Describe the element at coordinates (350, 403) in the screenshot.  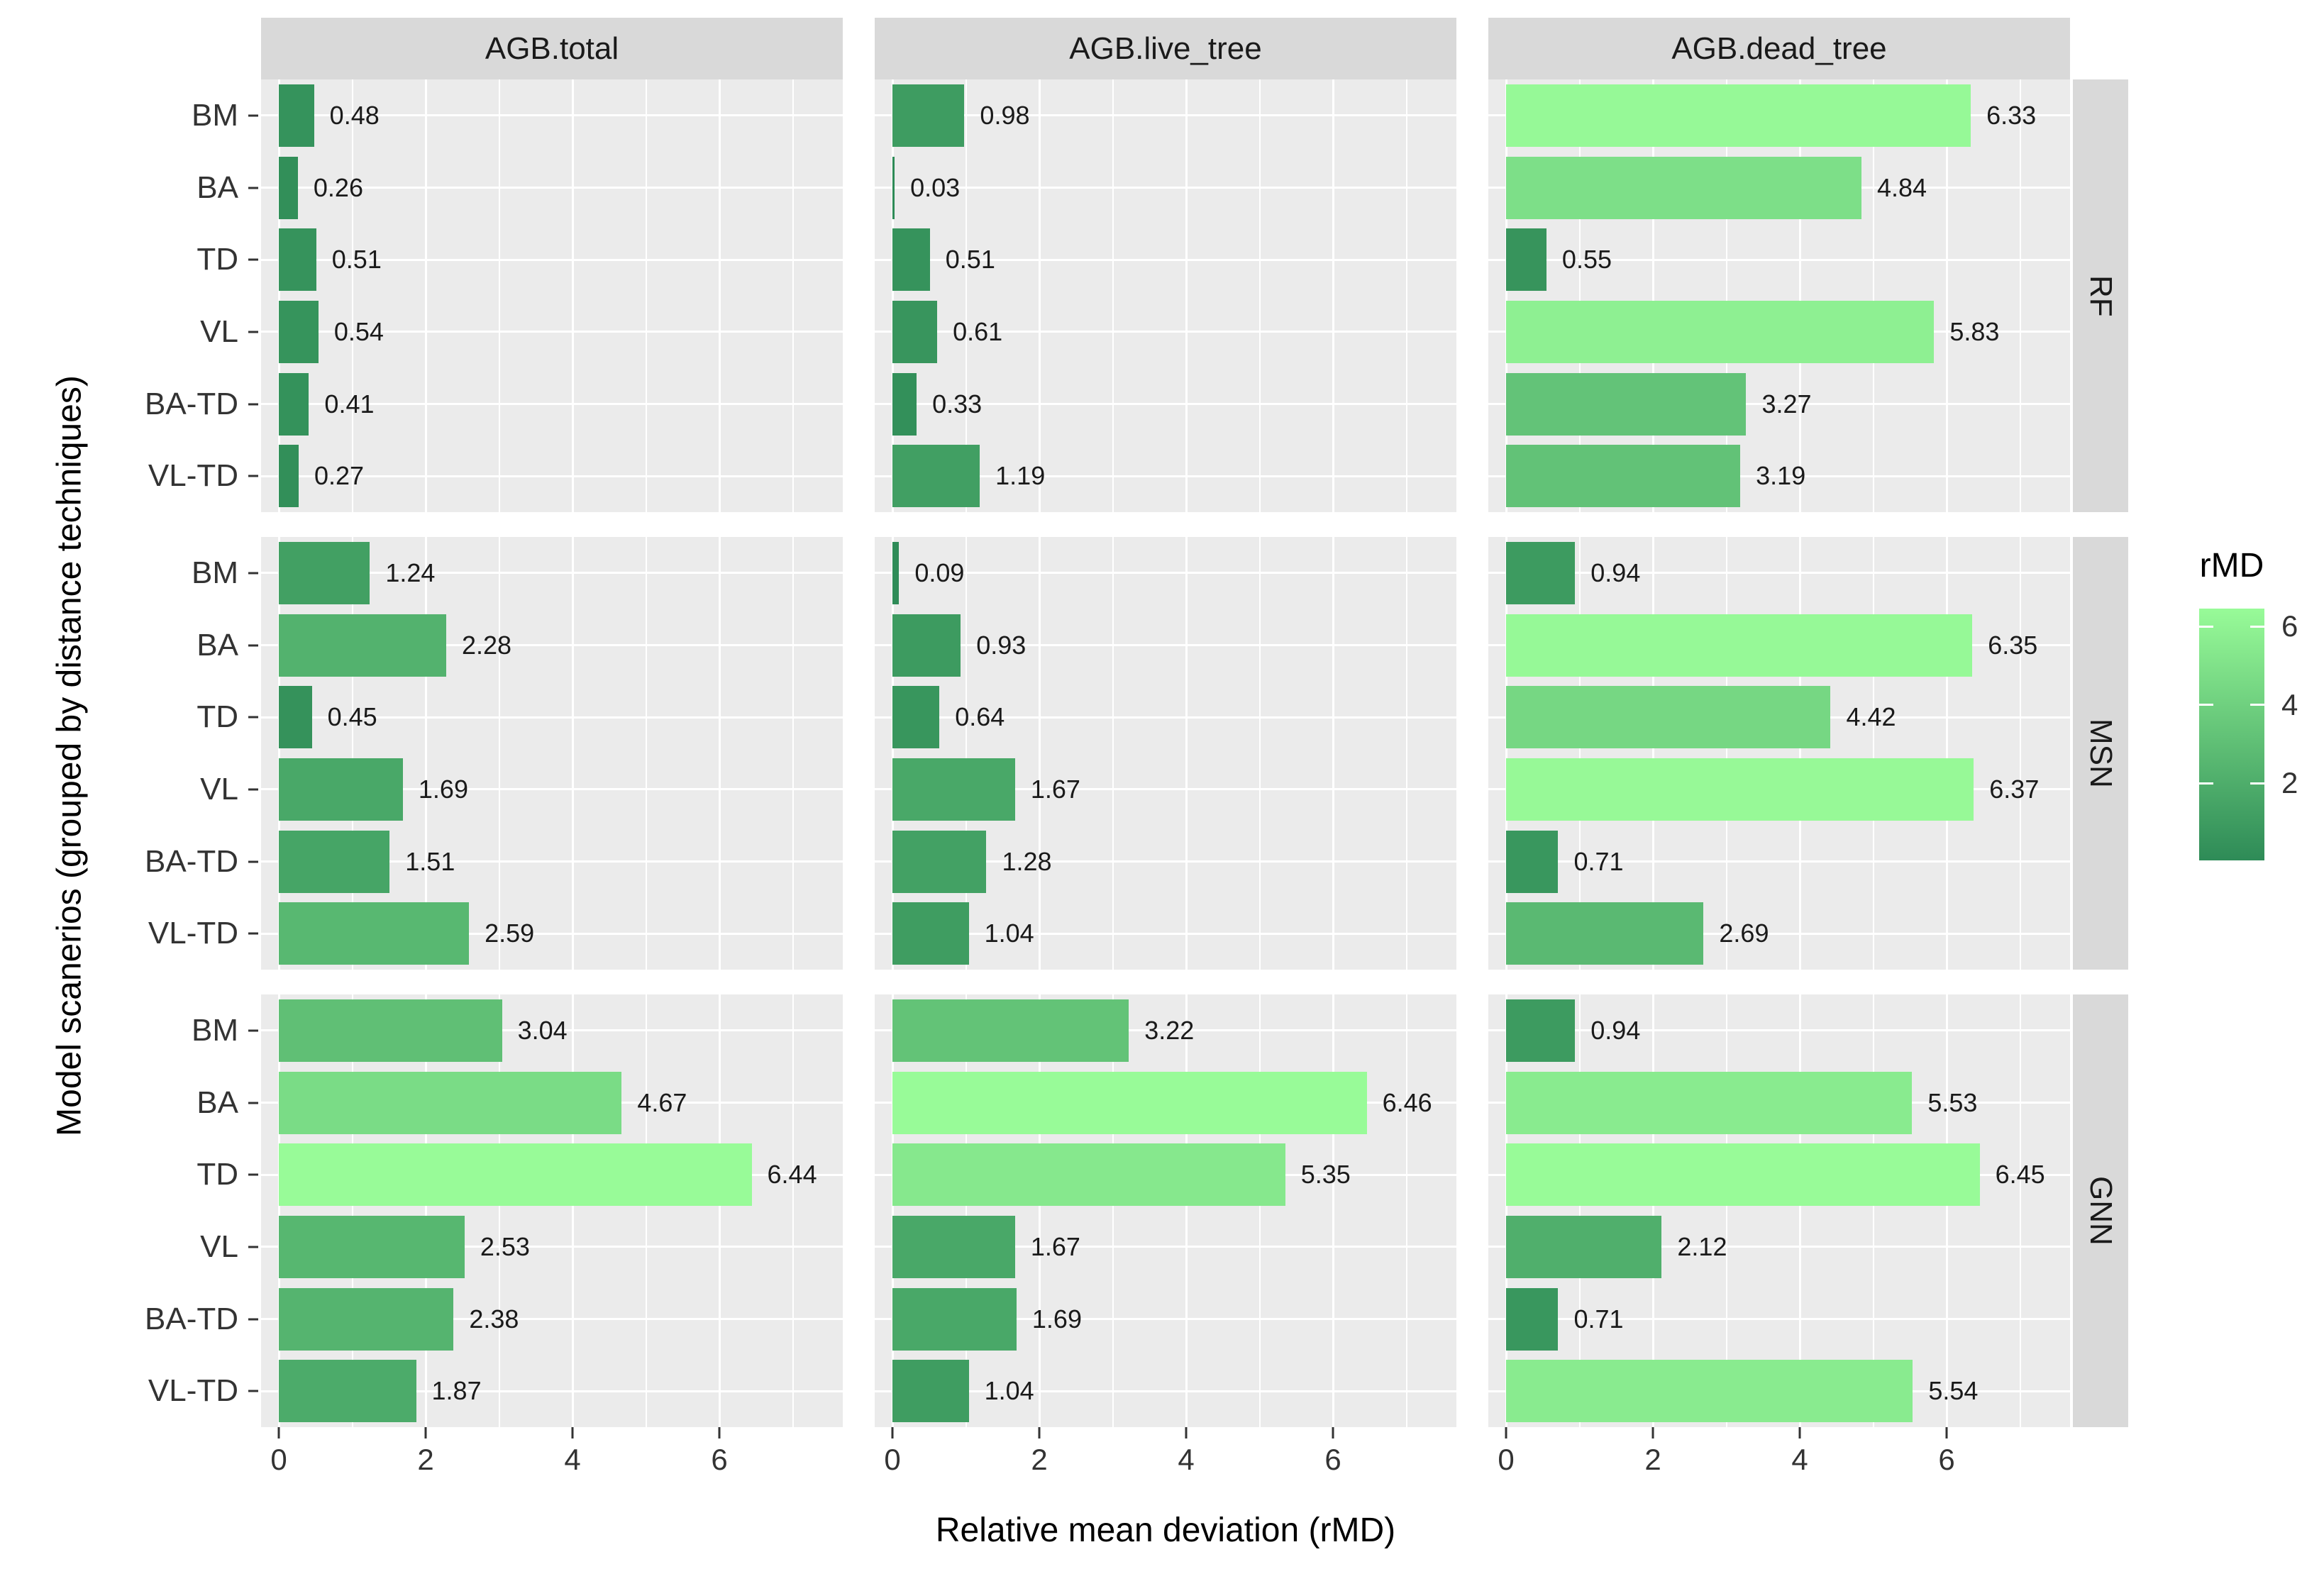
I see `bar-value-label: 0.41` at that location.